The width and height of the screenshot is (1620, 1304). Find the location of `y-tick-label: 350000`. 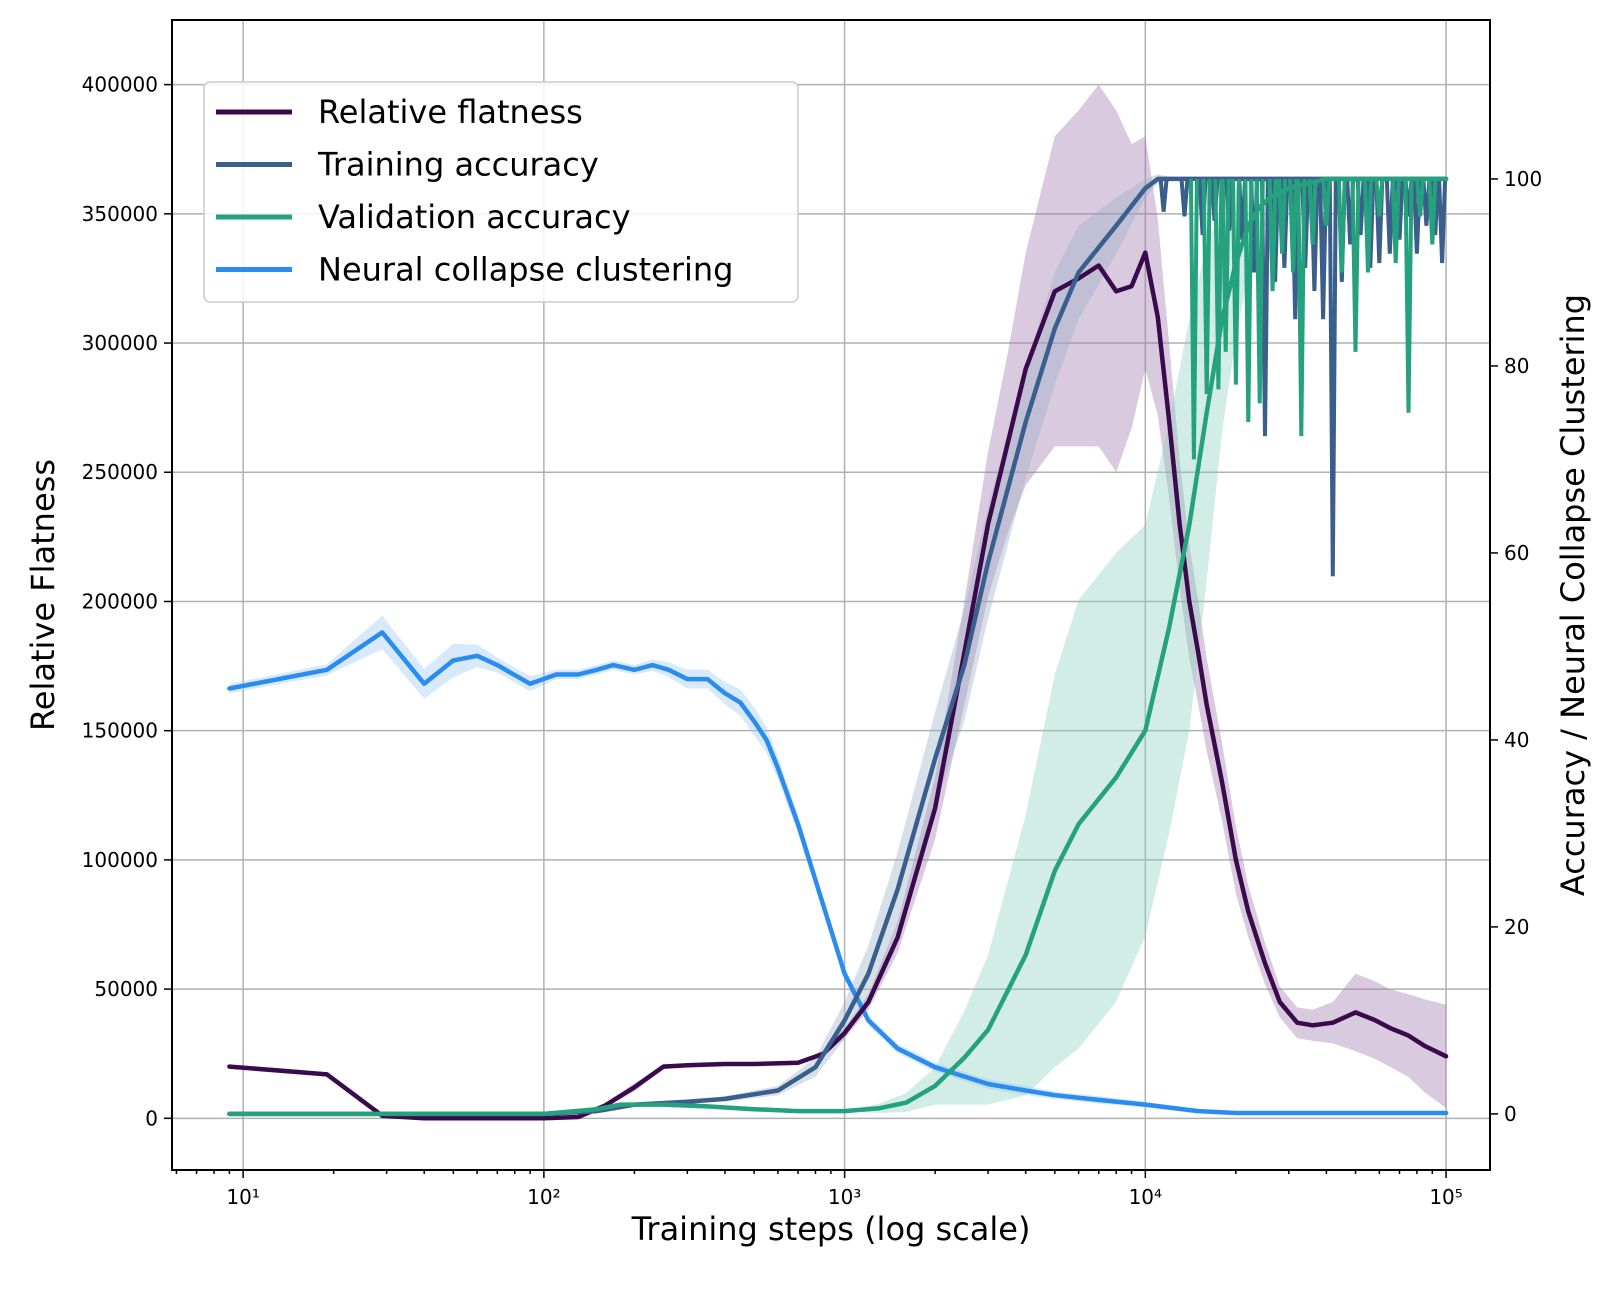

y-tick-label: 350000 is located at coordinates (120, 214).